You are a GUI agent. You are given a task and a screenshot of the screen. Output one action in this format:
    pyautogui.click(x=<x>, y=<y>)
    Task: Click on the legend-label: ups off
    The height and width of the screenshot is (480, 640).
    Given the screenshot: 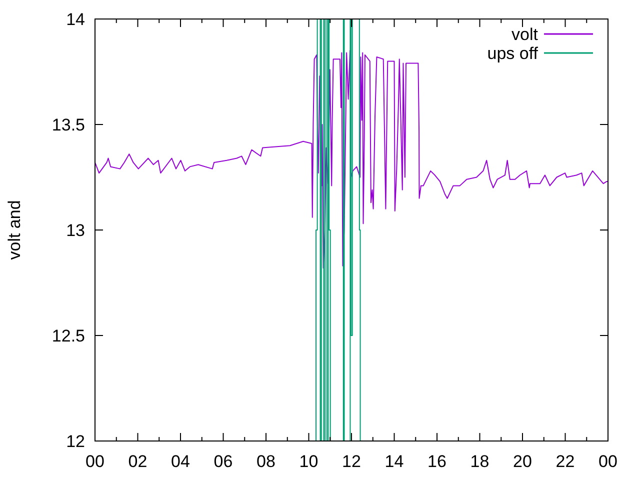 What is the action you would take?
    pyautogui.click(x=512, y=53)
    